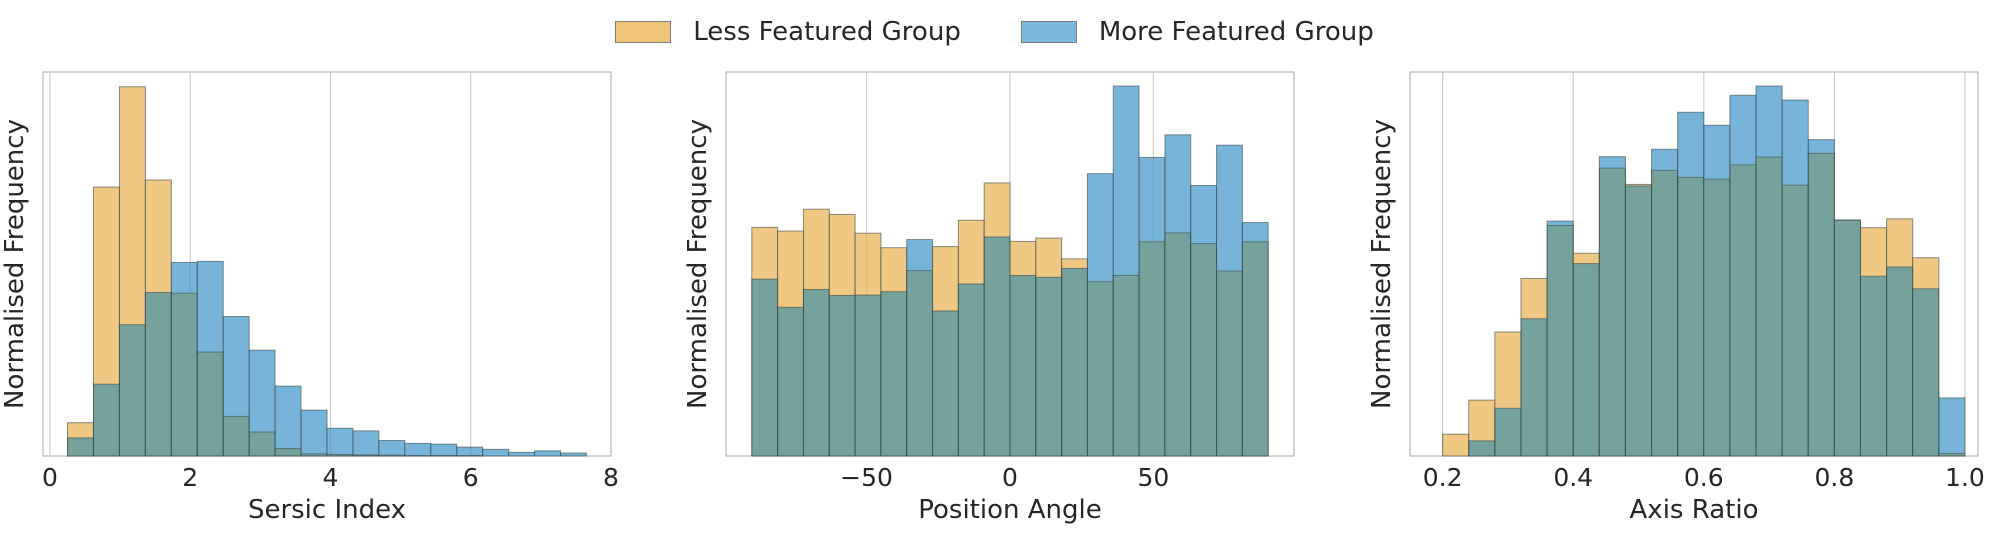 The image size is (1989, 534). What do you see at coordinates (1048, 32) in the screenshot?
I see `legend-swatch-more-featured` at bounding box center [1048, 32].